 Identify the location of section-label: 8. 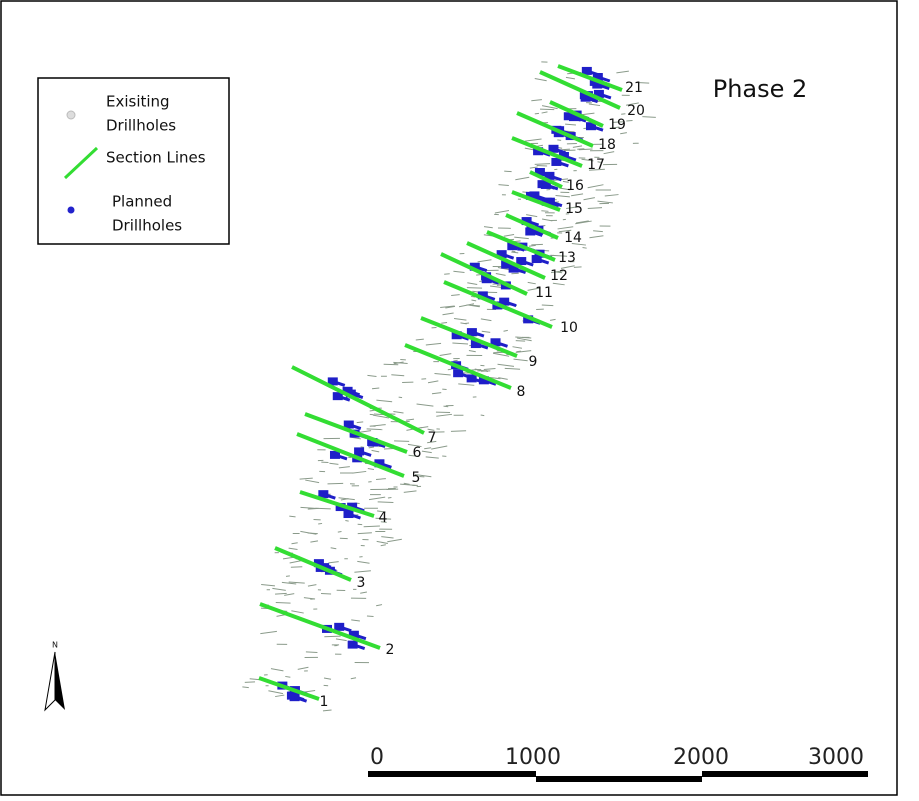
(521, 392).